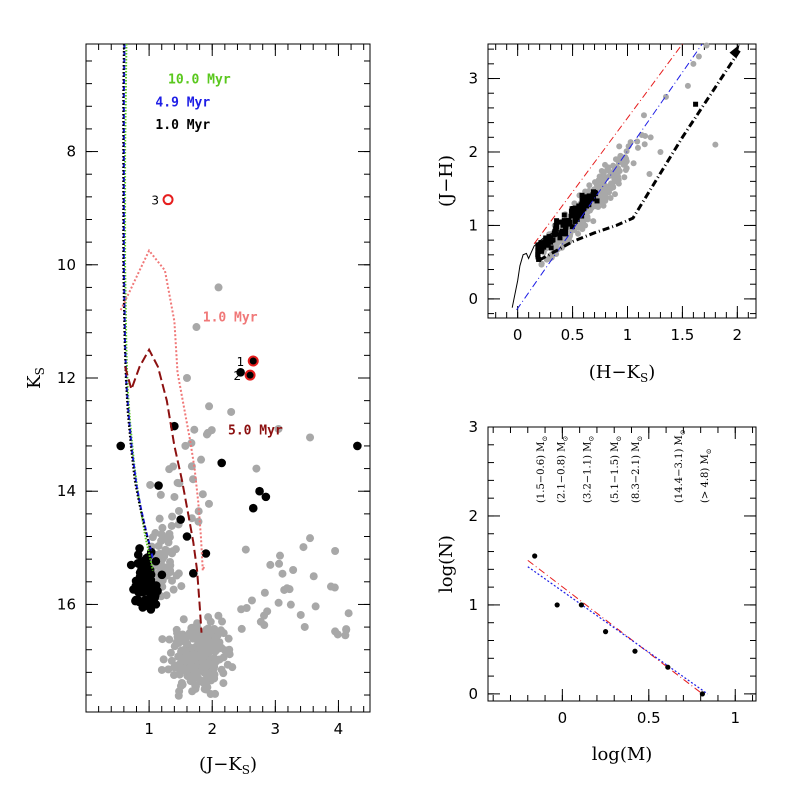 The width and height of the screenshot is (797, 797). Describe the element at coordinates (230, 317) in the screenshot. I see `isochrone-label: 1.0 Myr` at that location.